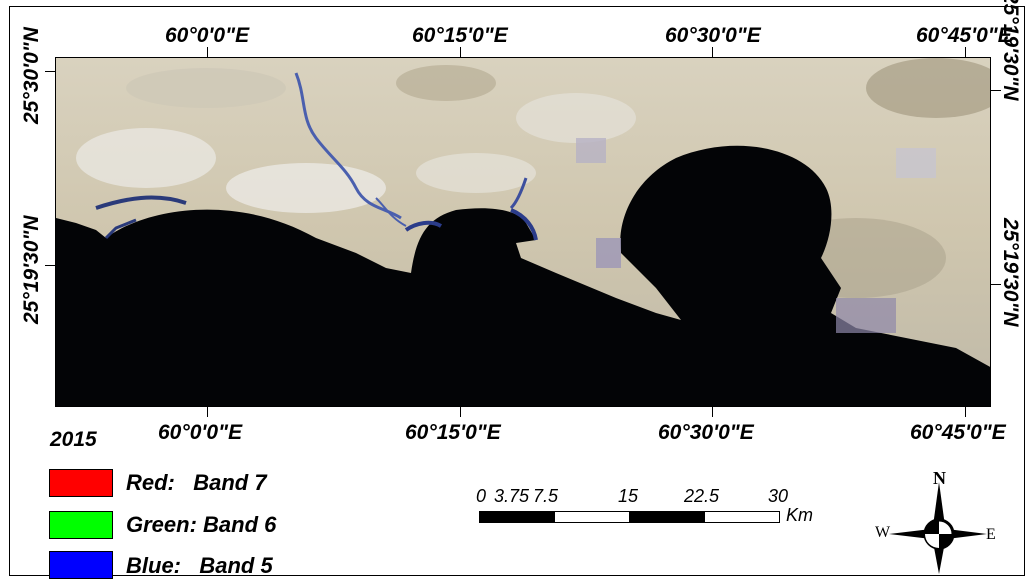 The width and height of the screenshot is (1029, 581). What do you see at coordinates (546, 496) in the screenshot?
I see `scale-tick-label: 7.5` at bounding box center [546, 496].